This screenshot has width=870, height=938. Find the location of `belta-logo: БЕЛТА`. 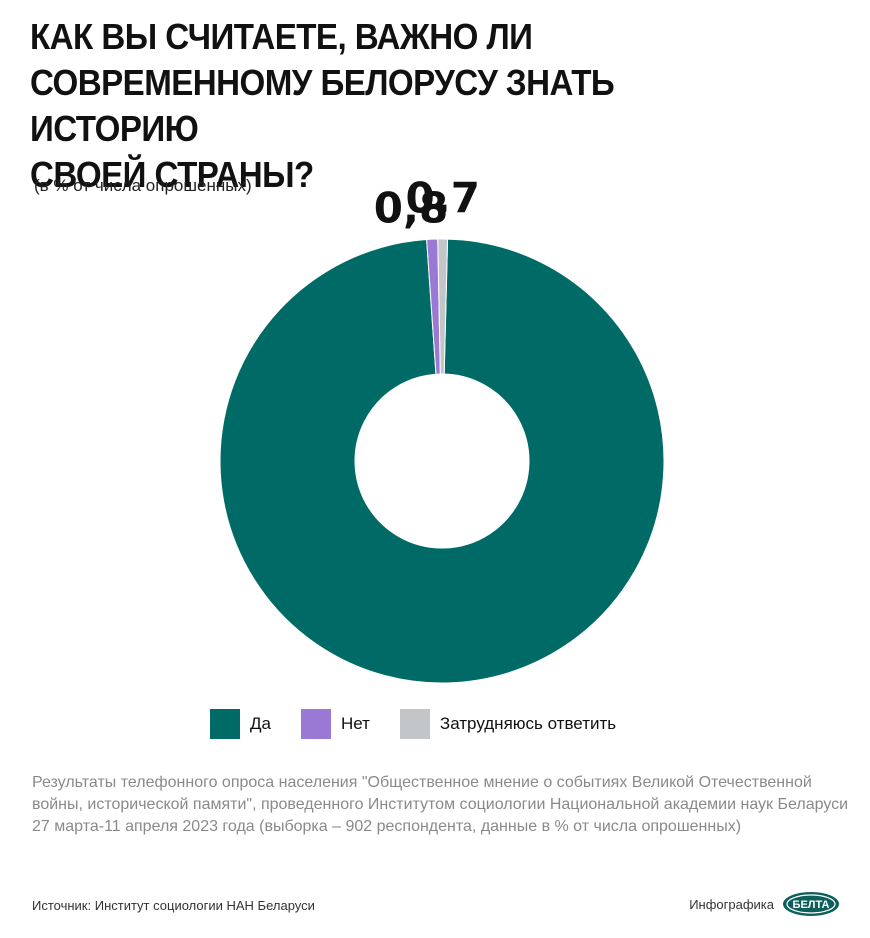

belta-logo: БЕЛТА is located at coordinates (811, 904).